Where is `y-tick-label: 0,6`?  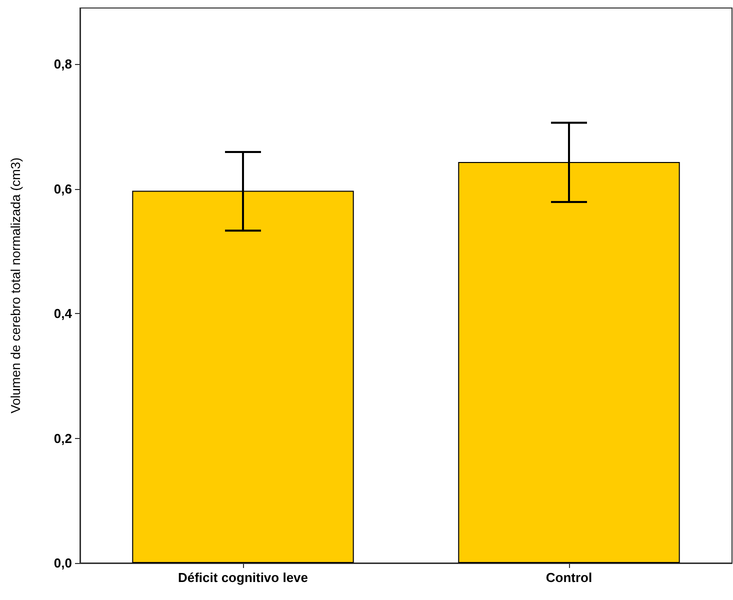
y-tick-label: 0,6 is located at coordinates (63, 188).